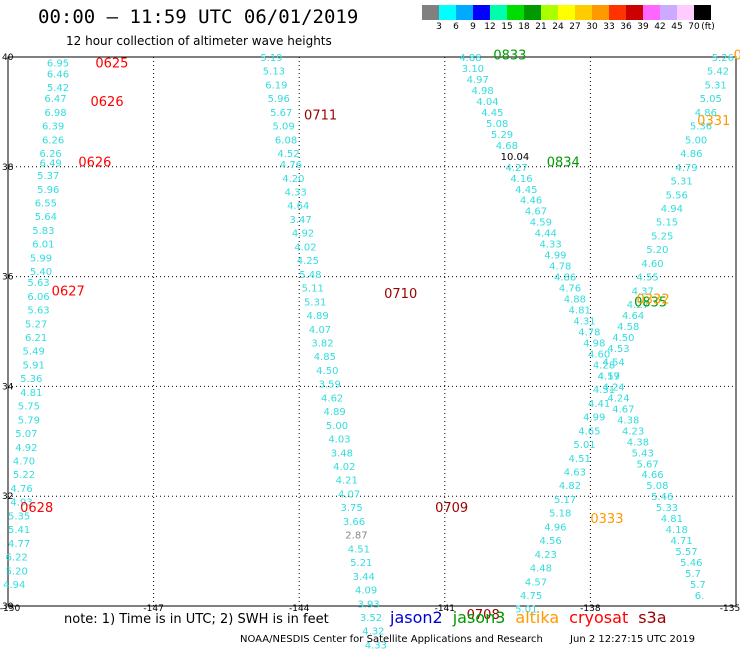 The image size is (740, 650). I want to click on swh-value-label: 4.28, so click(604, 365).